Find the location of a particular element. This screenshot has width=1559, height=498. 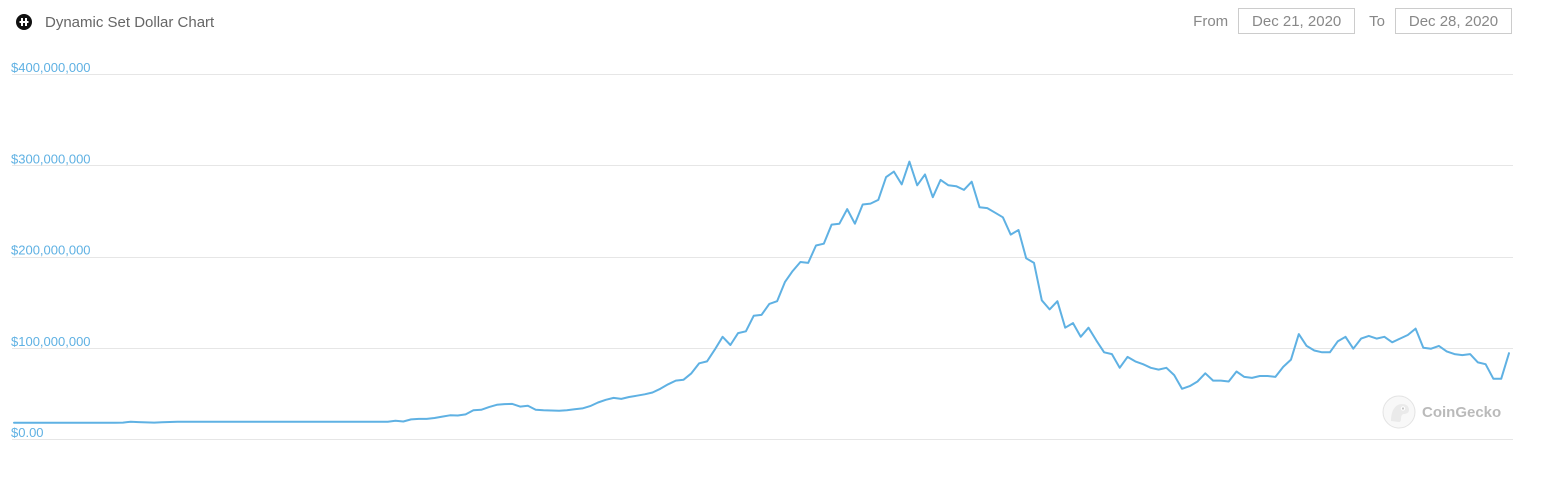

coingecko-watermark: CoinGecko is located at coordinates (1441, 412).